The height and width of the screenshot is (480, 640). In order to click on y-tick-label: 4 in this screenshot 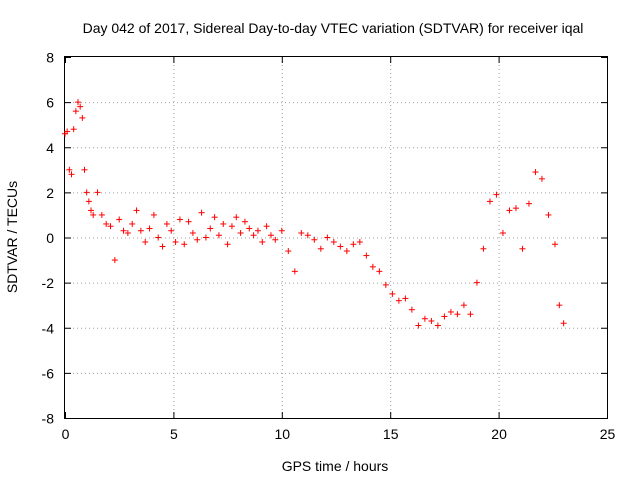, I will do `click(50, 148)`.